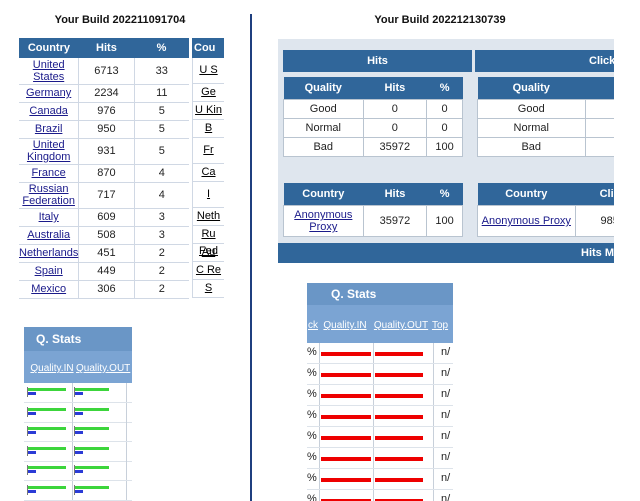  I want to click on hits-cell: 870, so click(106, 173).